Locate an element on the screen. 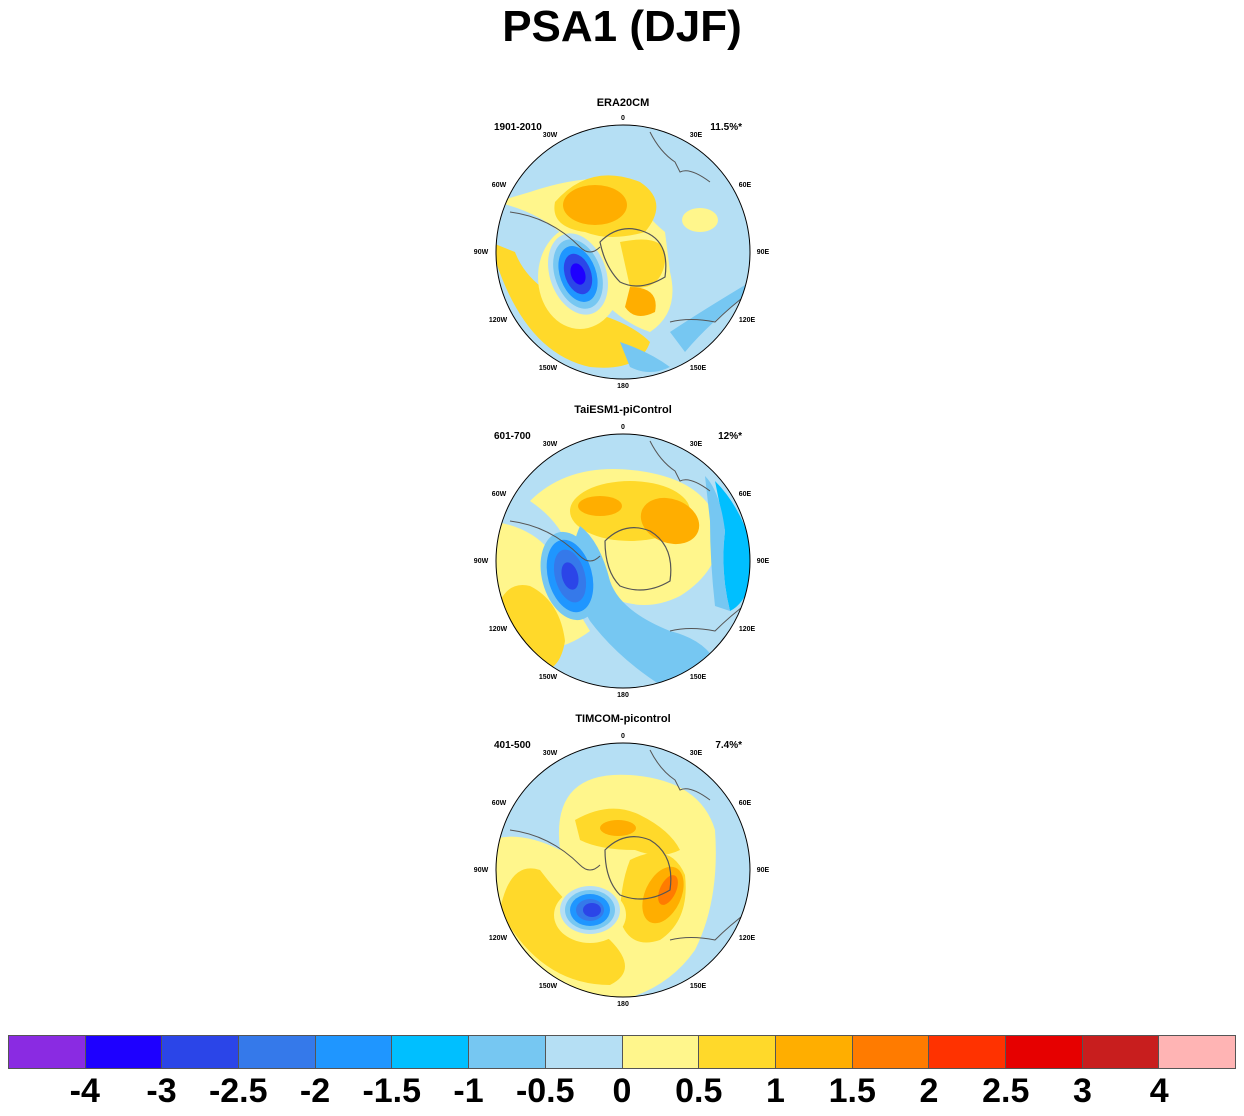 This screenshot has height=1116, width=1244. colorbar-tick-label: -2 is located at coordinates (315, 1091).